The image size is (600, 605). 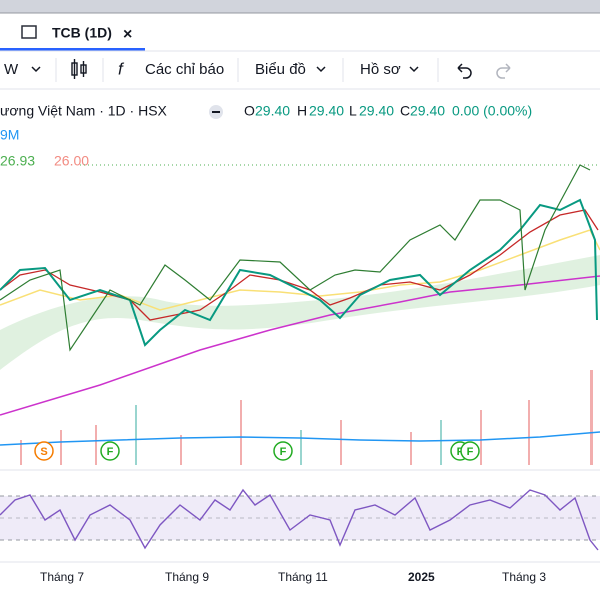 I want to click on profile: Hồ sơ, so click(x=380, y=69).